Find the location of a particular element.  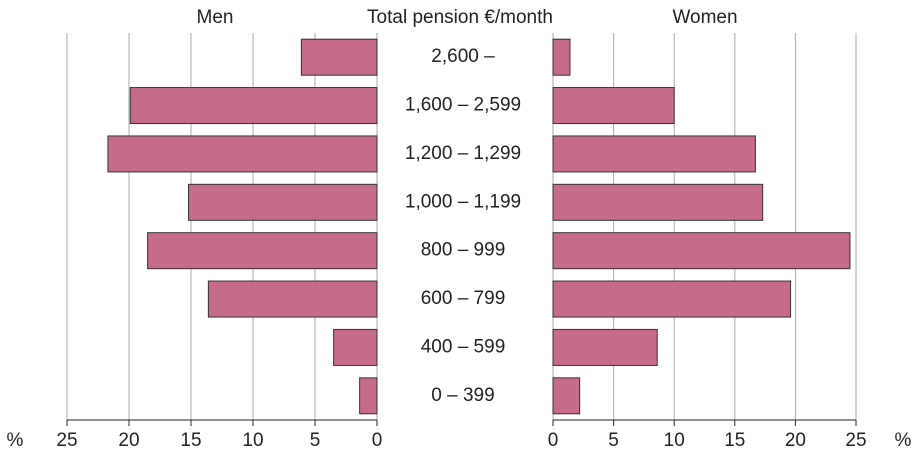

legend-label: Men is located at coordinates (215, 17).